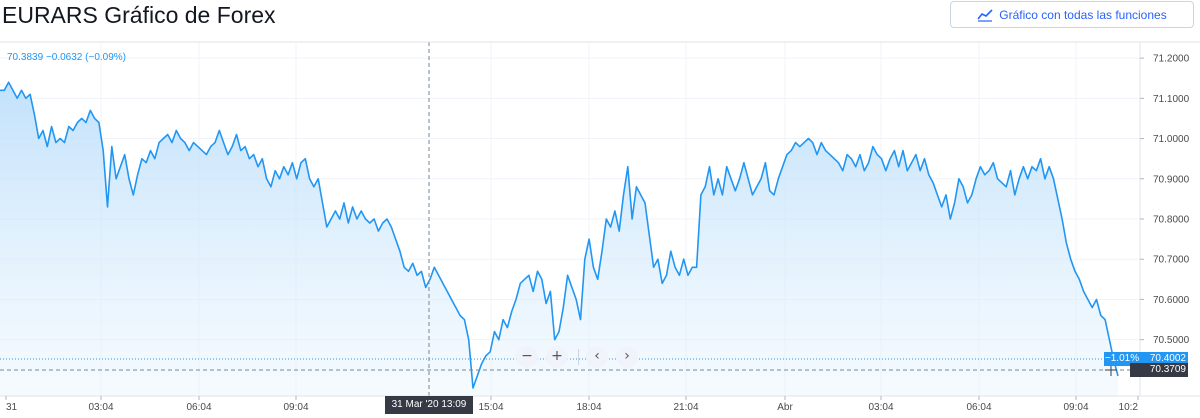  Describe the element at coordinates (1083, 14) in the screenshot. I see `full-chart-button-label: Gráfico con todas las funciones` at that location.